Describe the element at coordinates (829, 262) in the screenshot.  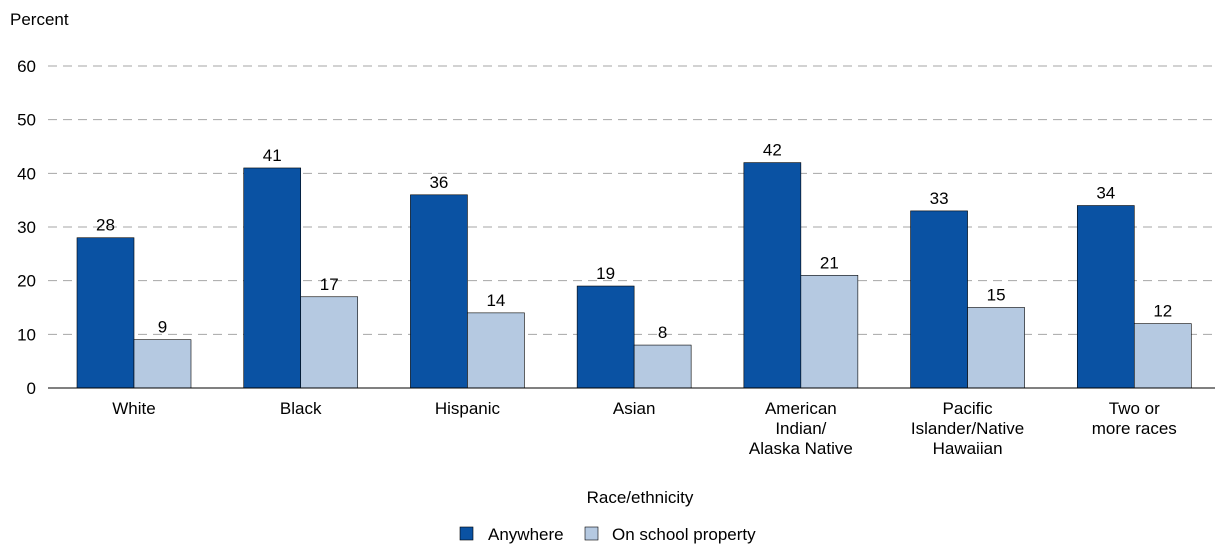
I see `data-label-on-school-property-american-indian-alaska-native: 21` at that location.